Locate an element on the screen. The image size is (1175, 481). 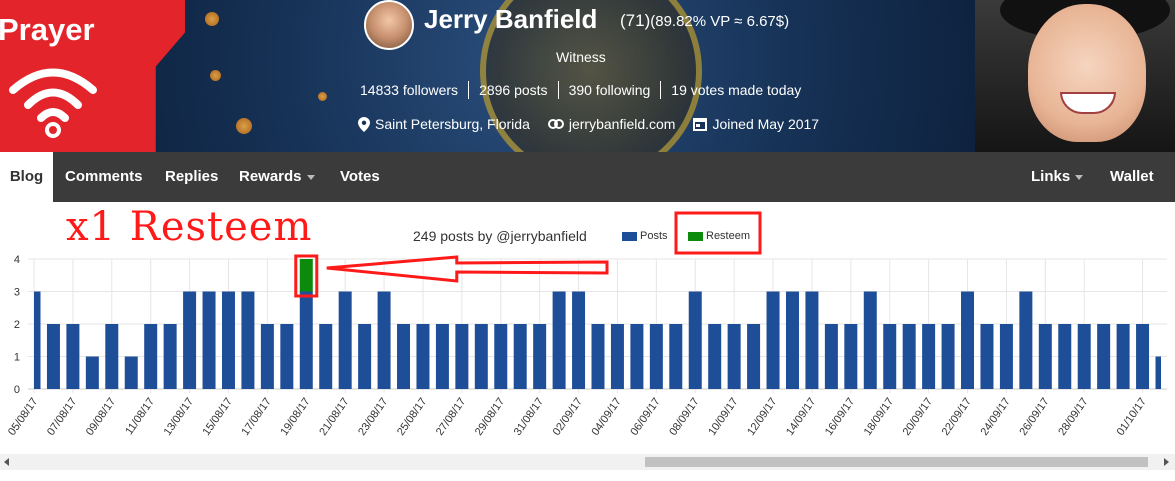
y-tick-label: 2 is located at coordinates (17, 325).